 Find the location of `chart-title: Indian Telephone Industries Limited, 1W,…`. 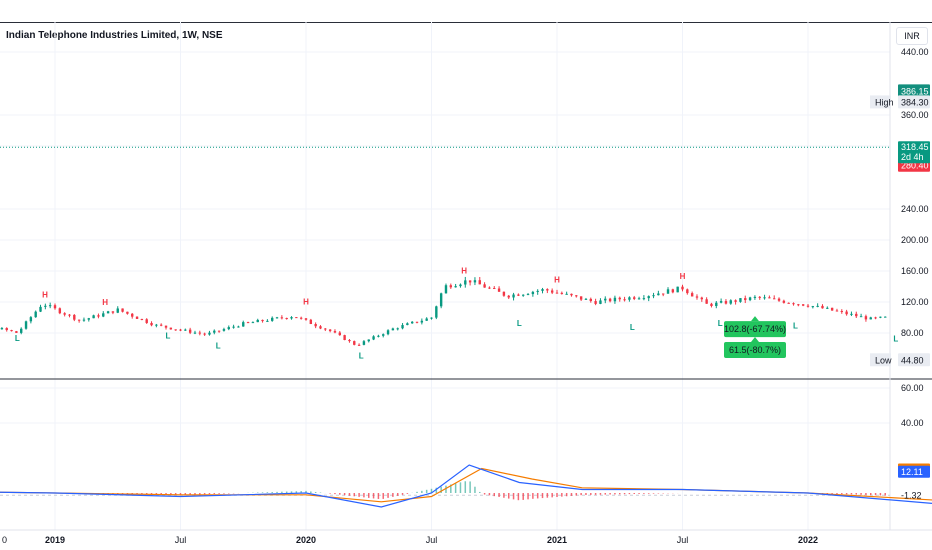

chart-title: Indian Telephone Industries Limited, 1W,… is located at coordinates (114, 35).